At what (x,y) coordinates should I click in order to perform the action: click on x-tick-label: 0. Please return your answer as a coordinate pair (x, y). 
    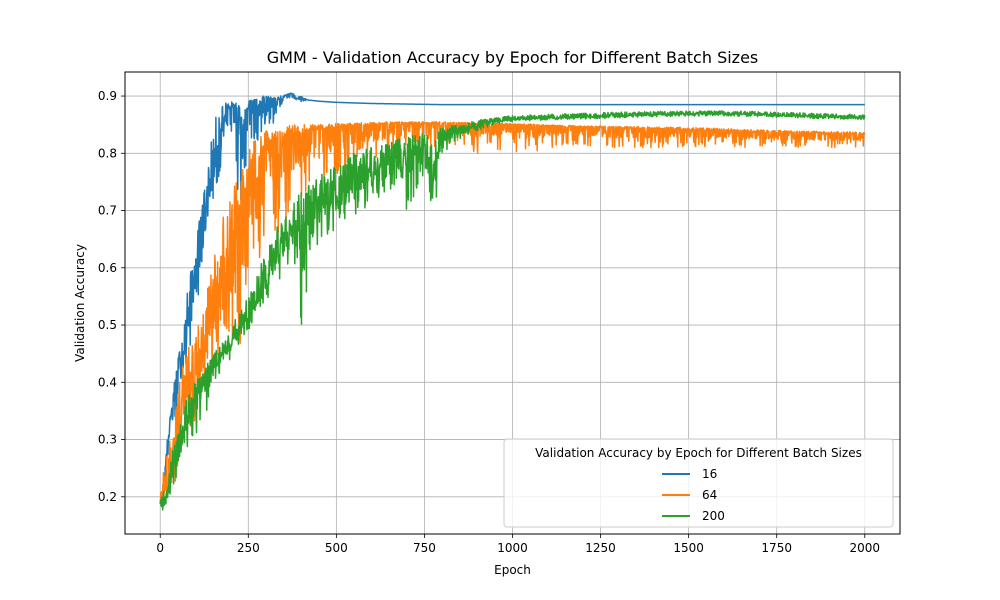
    Looking at the image, I should click on (160, 548).